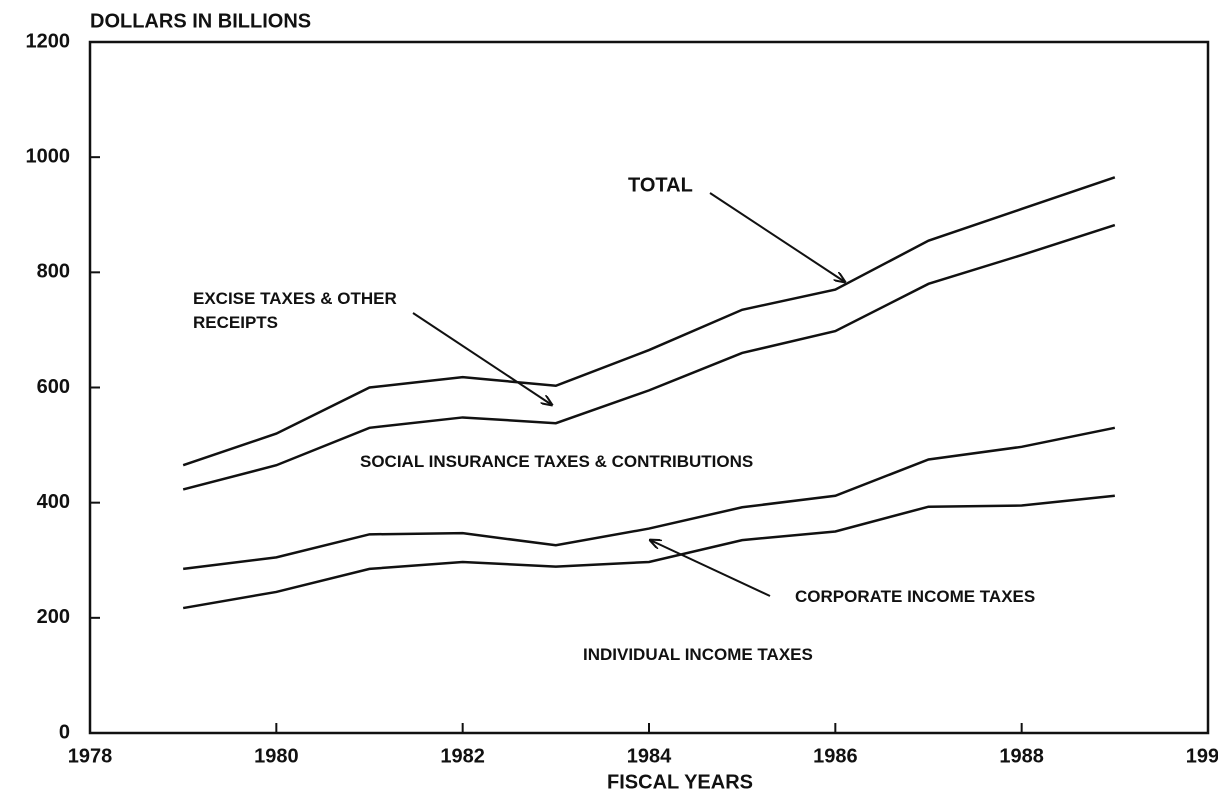  Describe the element at coordinates (200, 21) in the screenshot. I see `y-axis-label: DOLLARS IN BILLIONS` at that location.